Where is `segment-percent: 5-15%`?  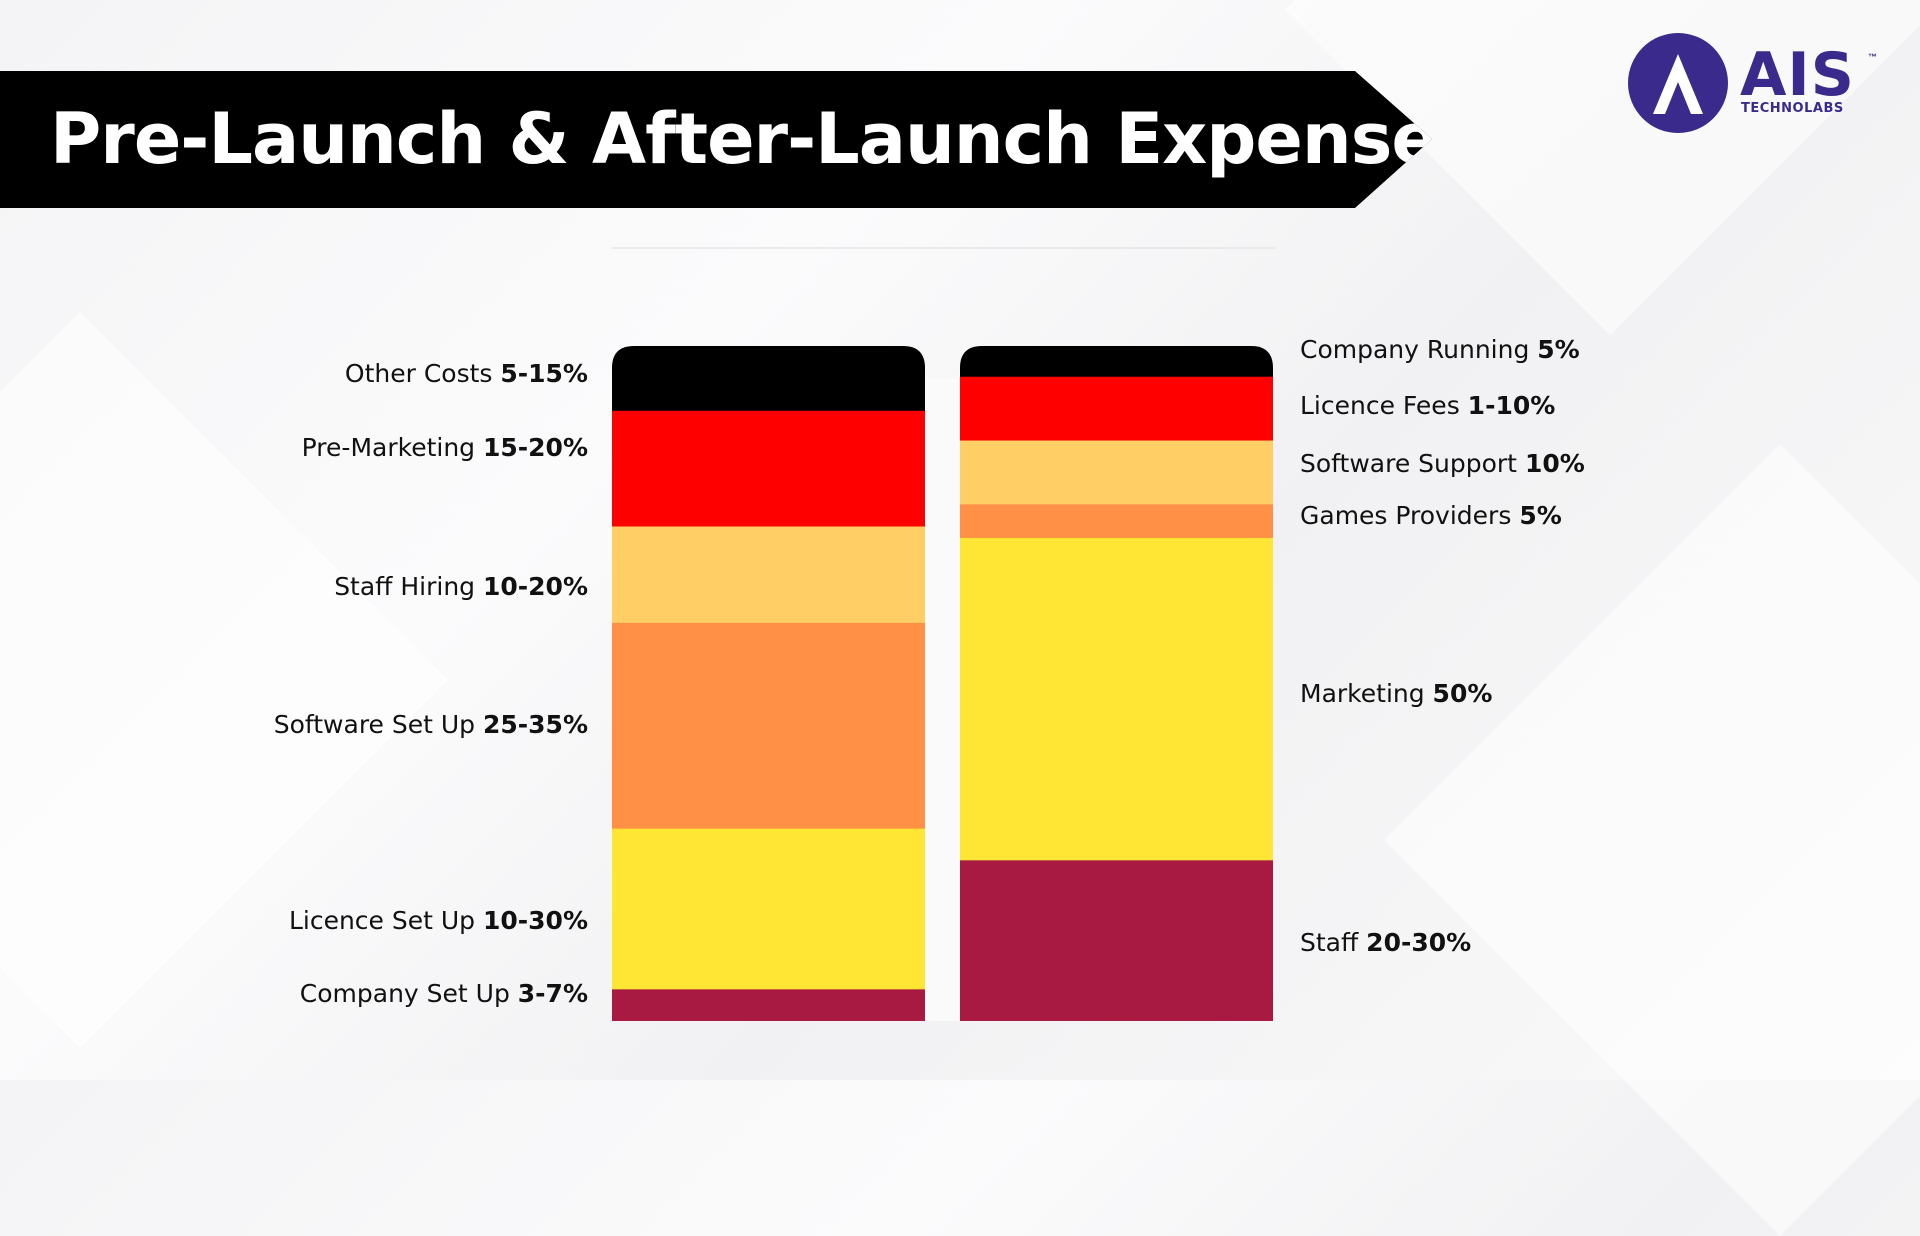
segment-percent: 5-15% is located at coordinates (544, 373).